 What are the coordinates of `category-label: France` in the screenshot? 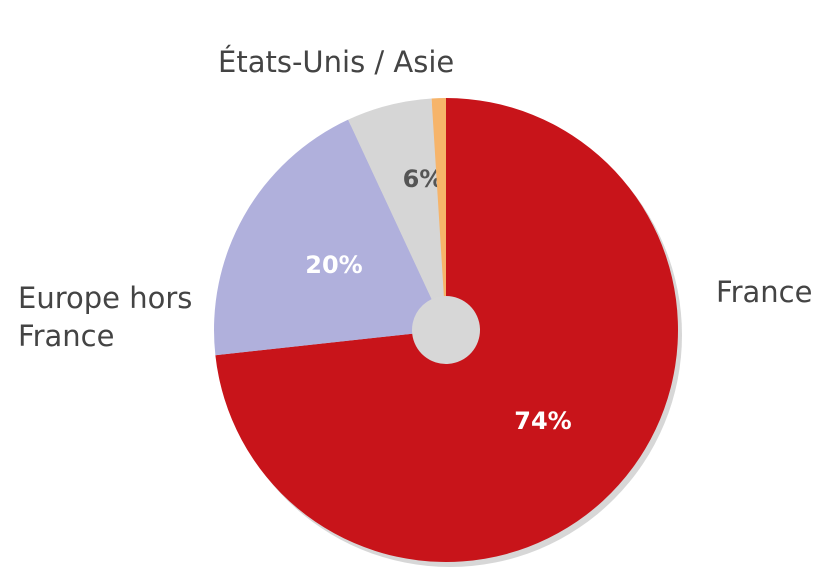 It's located at (764, 292).